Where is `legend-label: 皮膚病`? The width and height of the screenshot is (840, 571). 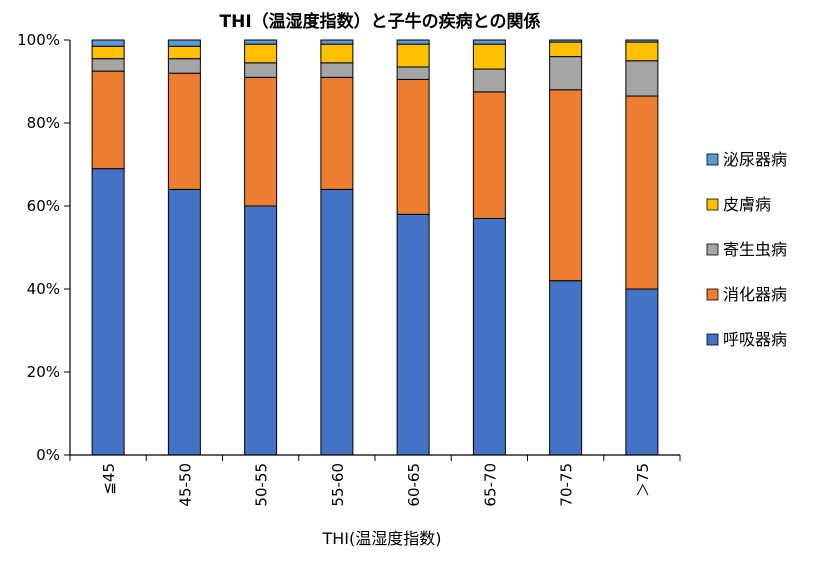 legend-label: 皮膚病 is located at coordinates (747, 204).